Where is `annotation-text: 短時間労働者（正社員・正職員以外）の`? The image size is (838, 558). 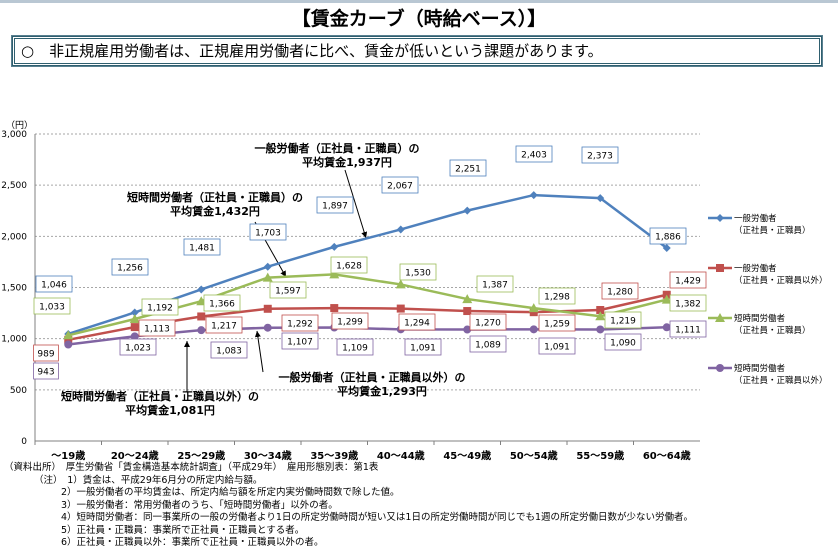 annotation-text: 短時間労働者（正社員・正職員以外）の is located at coordinates (160, 396).